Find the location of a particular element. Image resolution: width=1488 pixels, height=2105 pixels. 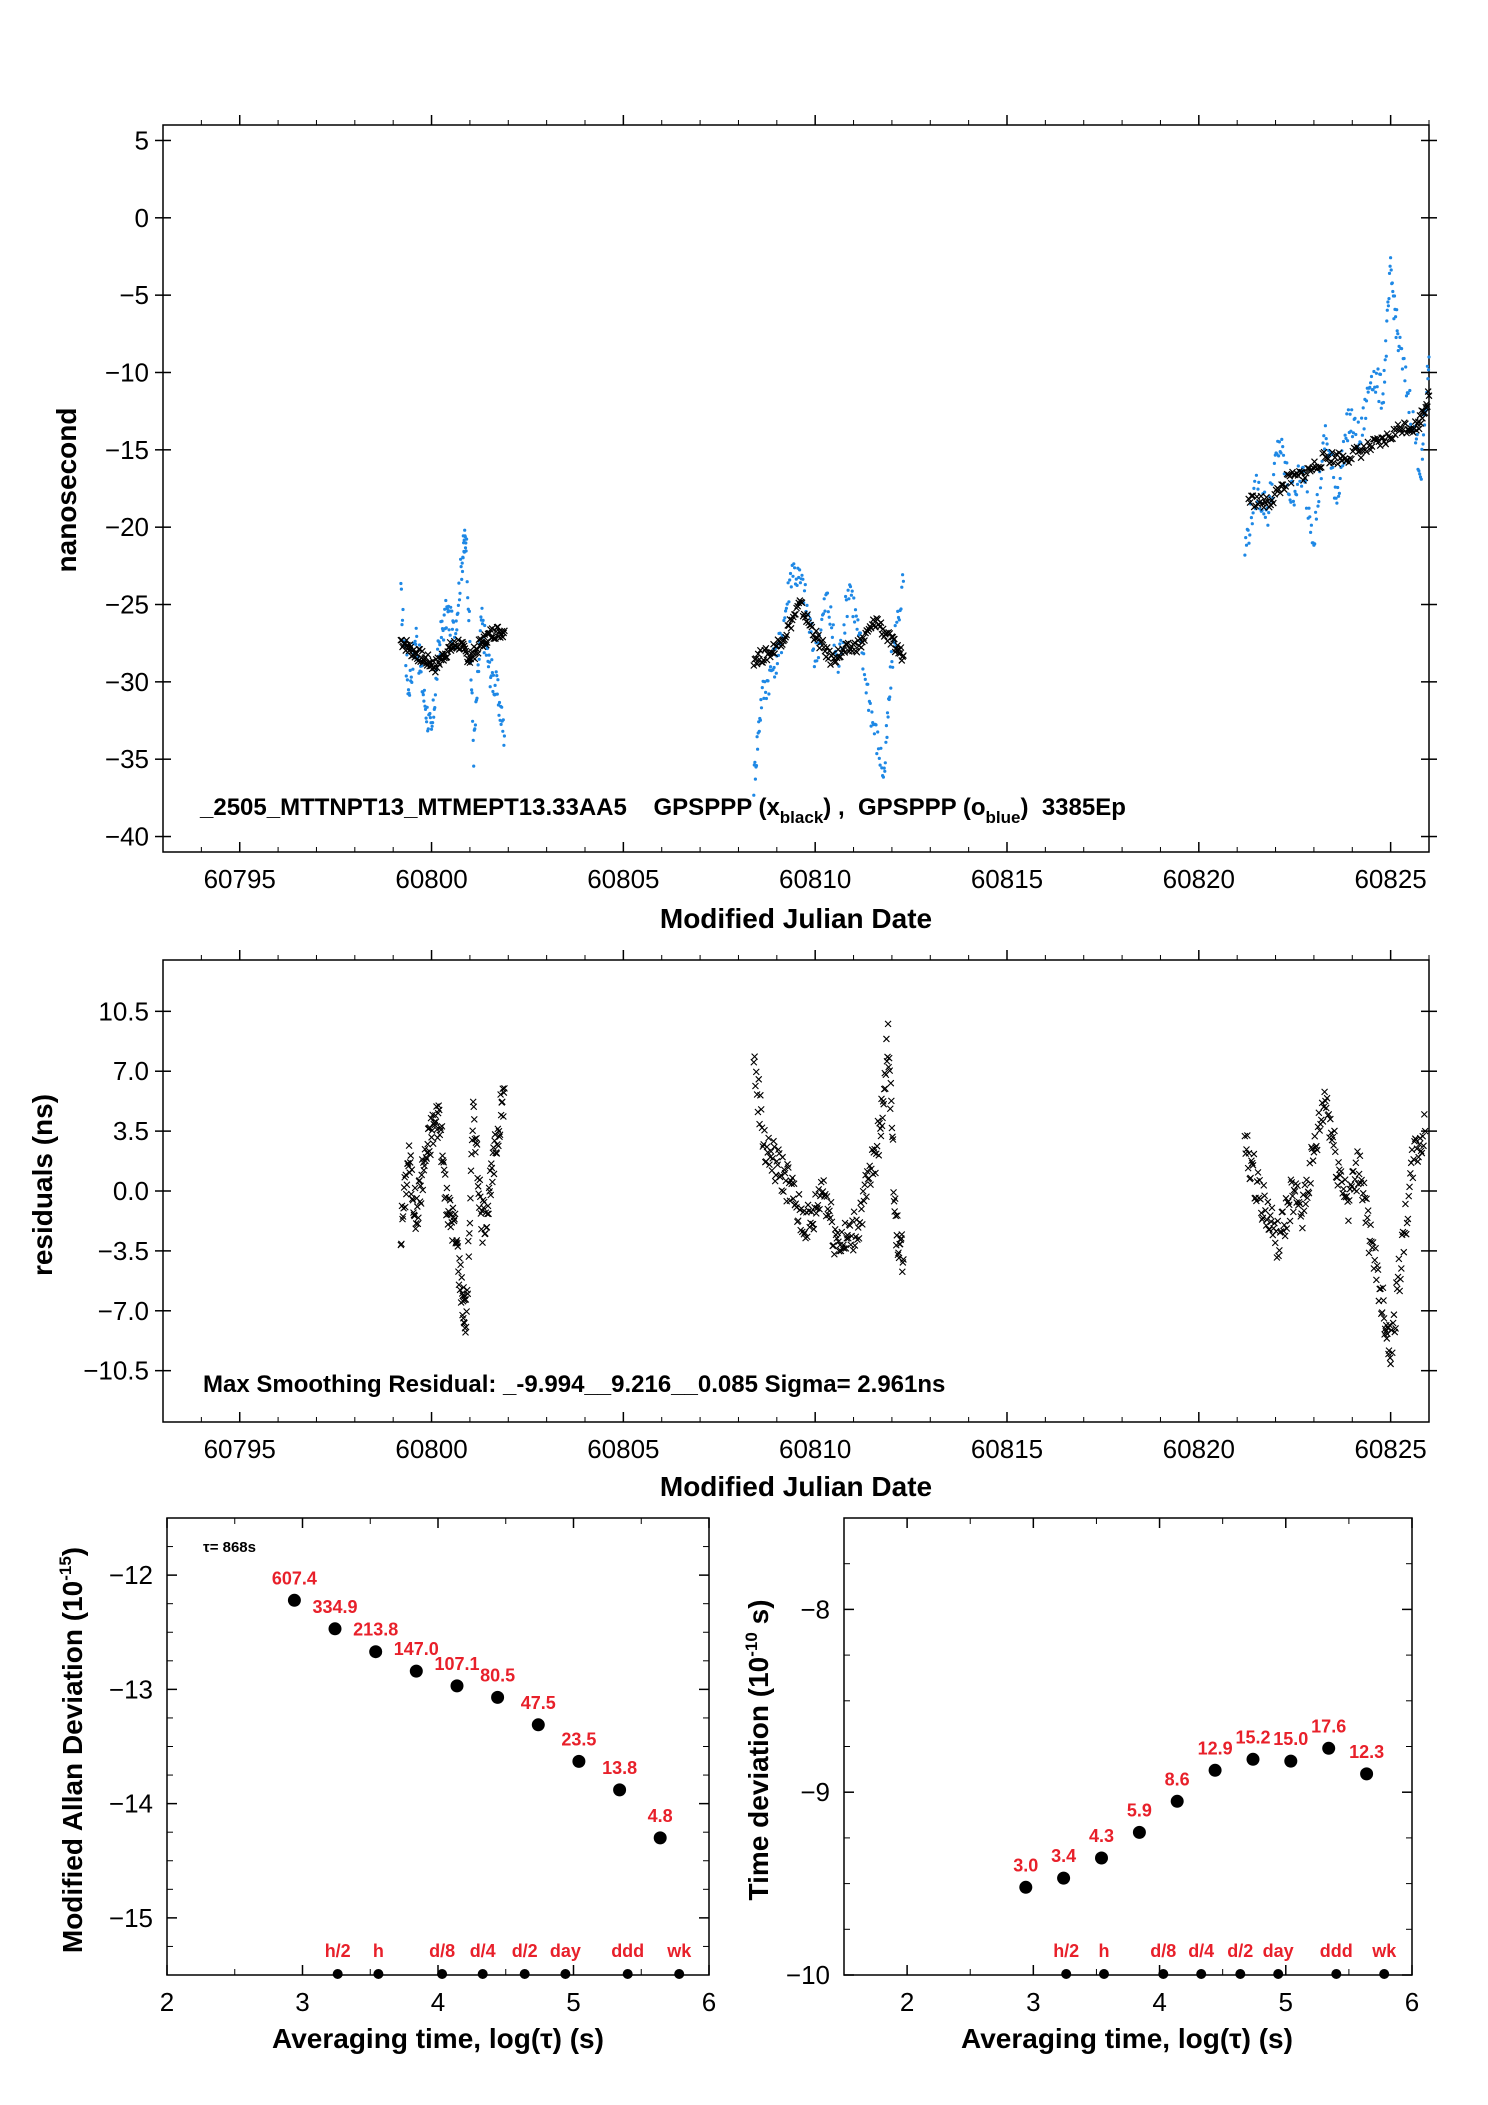

deviation-point is located at coordinates (1367, 1774).